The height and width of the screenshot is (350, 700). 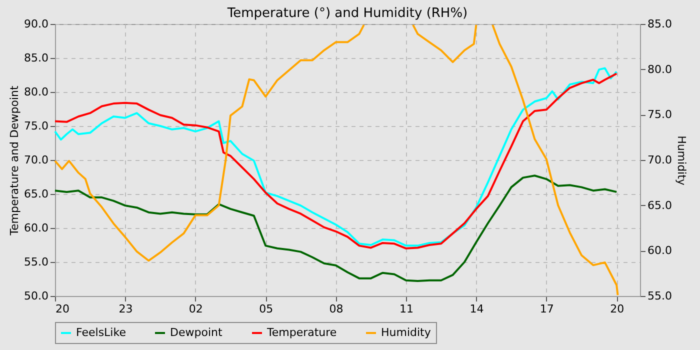 I want to click on y2-tick-label: 70.0, so click(x=660, y=160).